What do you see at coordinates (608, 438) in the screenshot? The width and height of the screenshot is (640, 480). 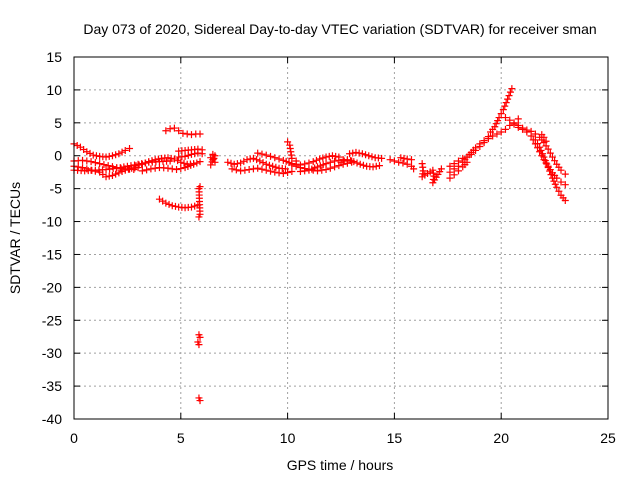 I see `x-tick-label-5: 25` at bounding box center [608, 438].